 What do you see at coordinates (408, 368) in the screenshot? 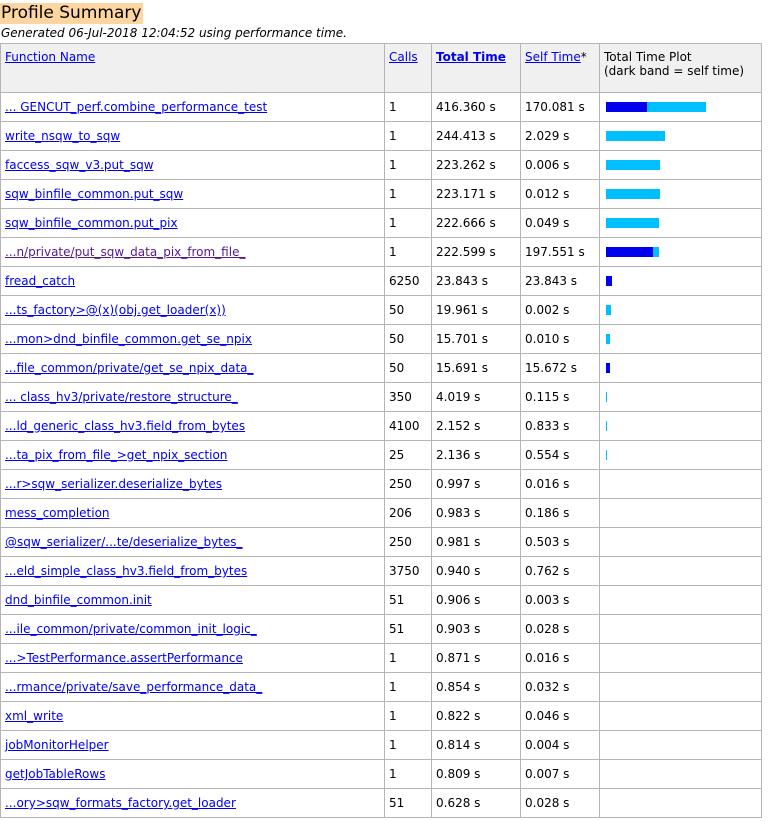
I see `calls-cell: 50` at bounding box center [408, 368].